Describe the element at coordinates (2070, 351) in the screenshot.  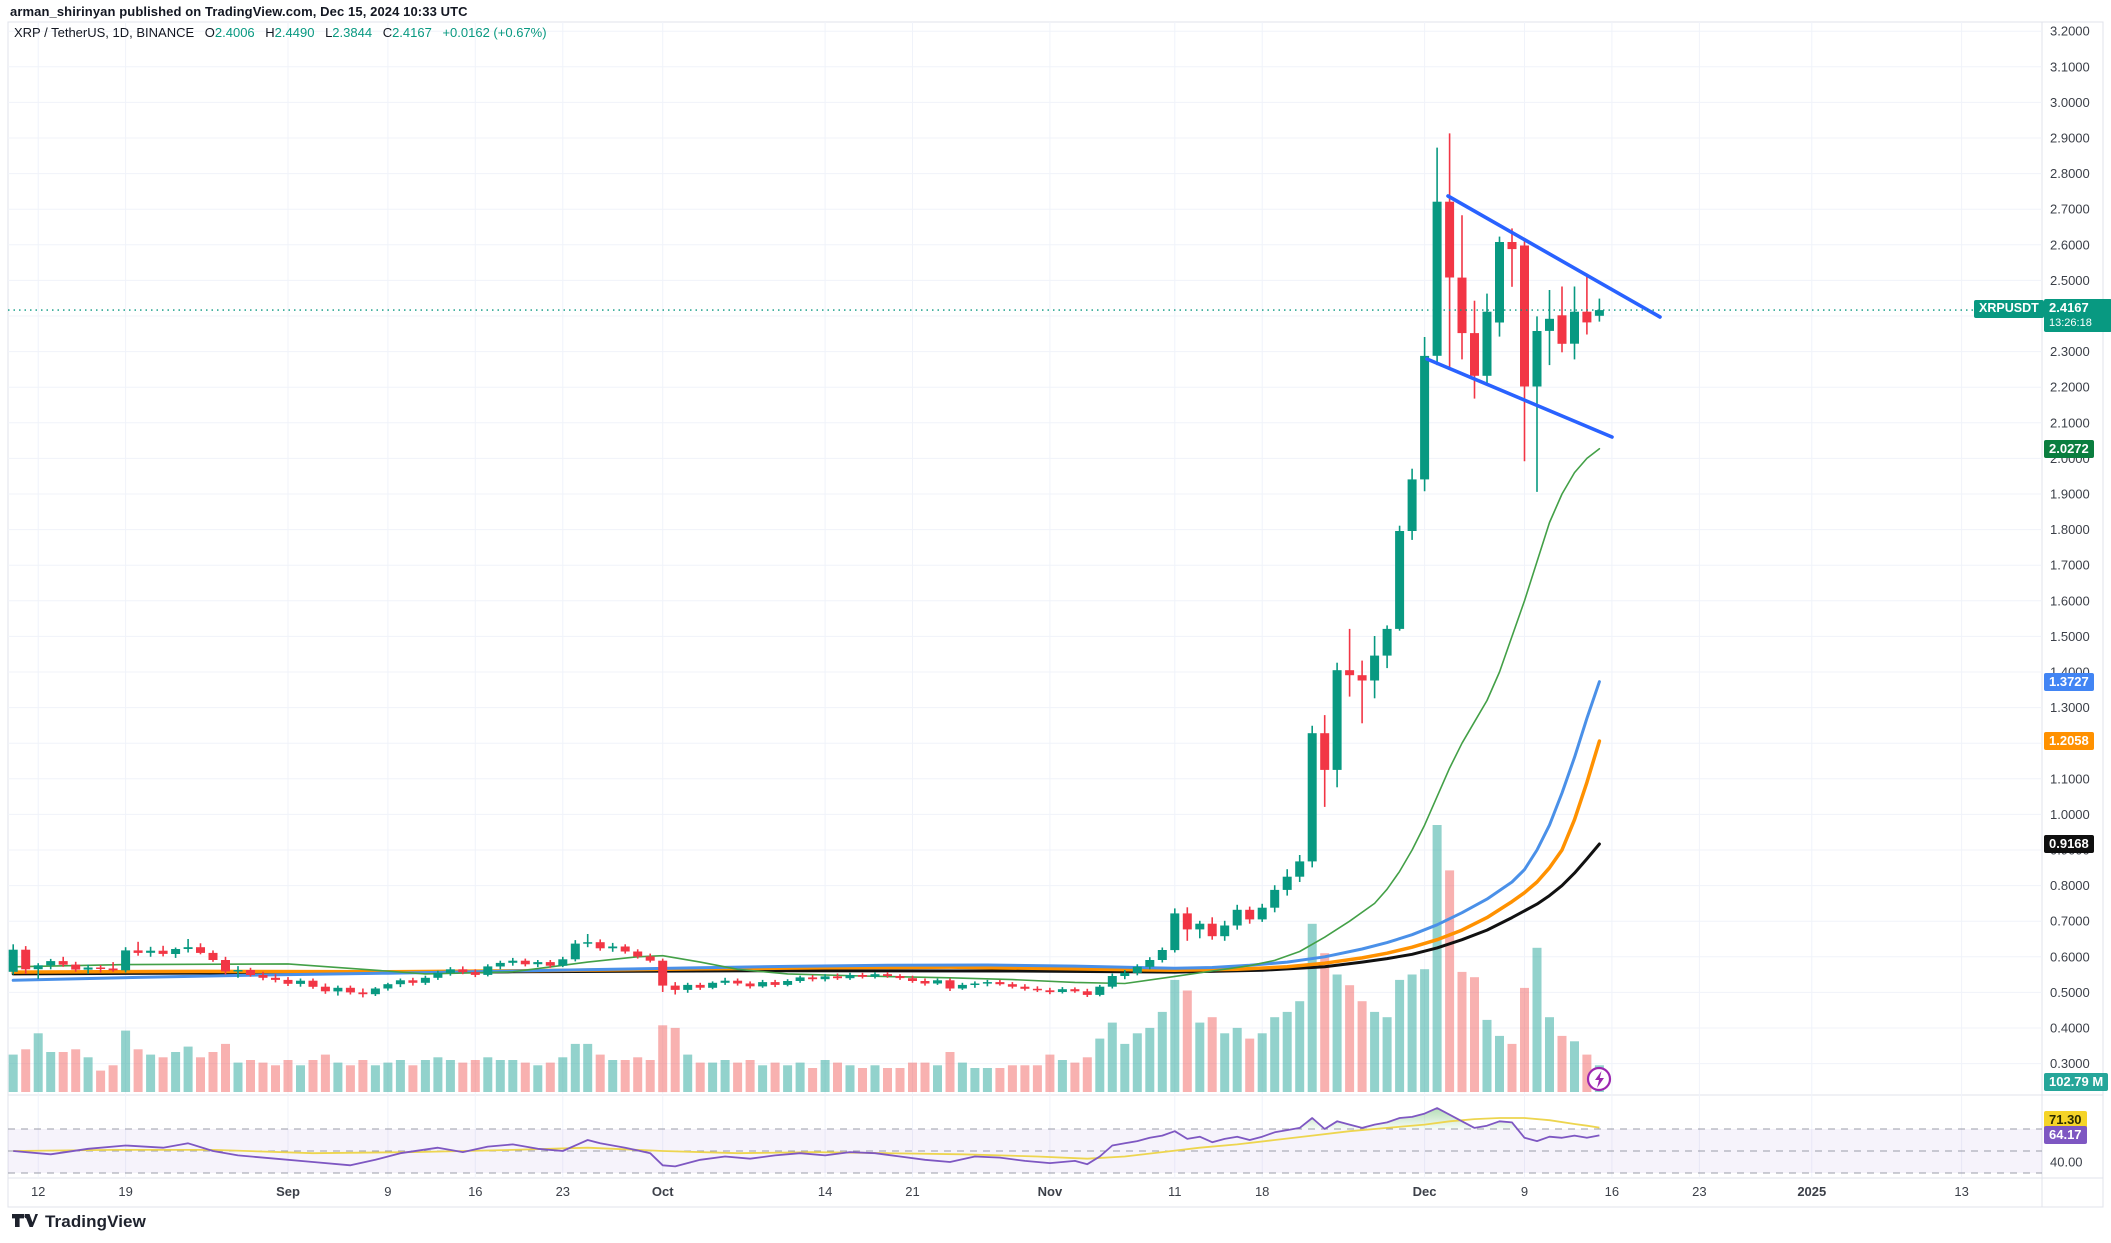
I see `price-tick-label: 2.3000` at that location.